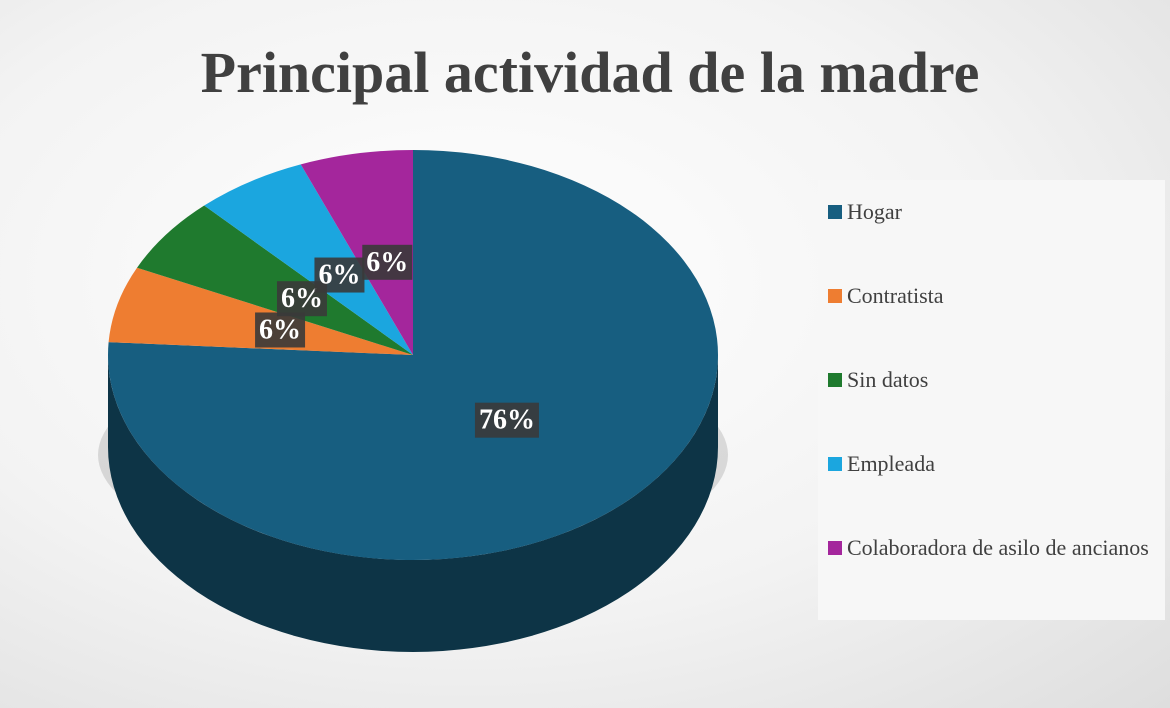 The height and width of the screenshot is (708, 1170). What do you see at coordinates (992, 492) in the screenshot?
I see `legend-item: Empleada` at bounding box center [992, 492].